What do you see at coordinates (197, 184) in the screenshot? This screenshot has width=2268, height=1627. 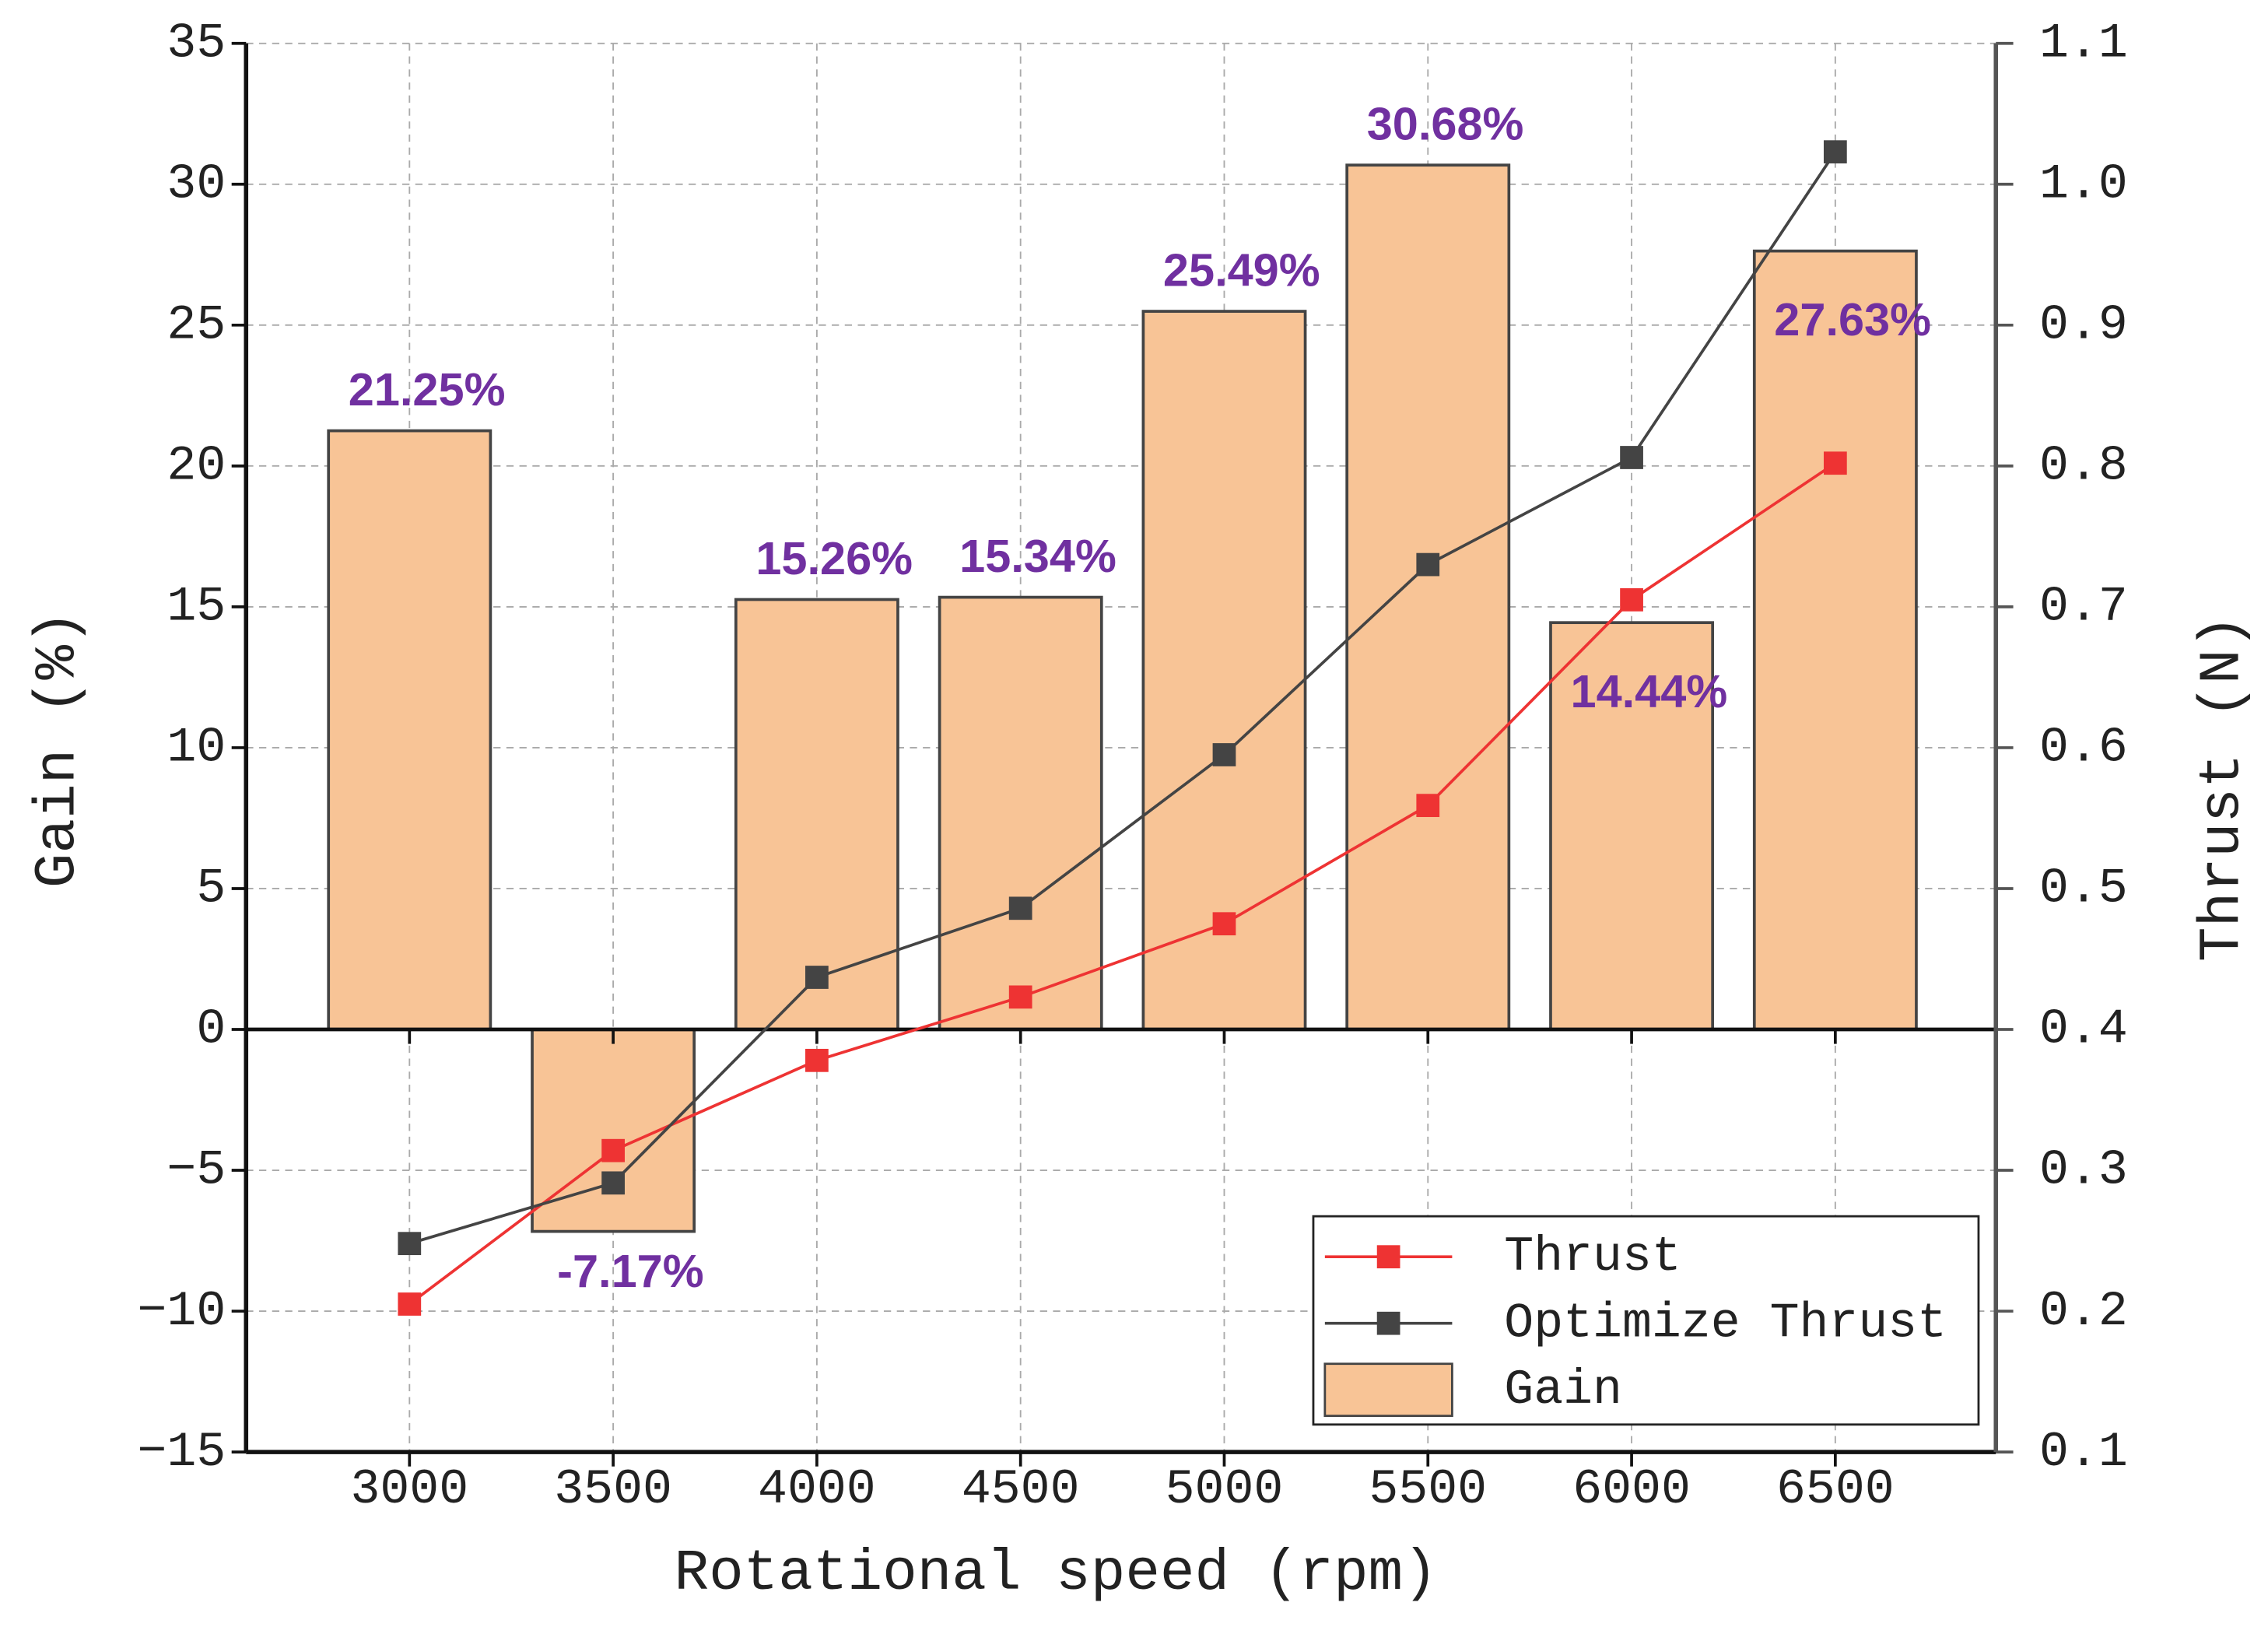 I see `y-tick-label: 30` at bounding box center [197, 184].